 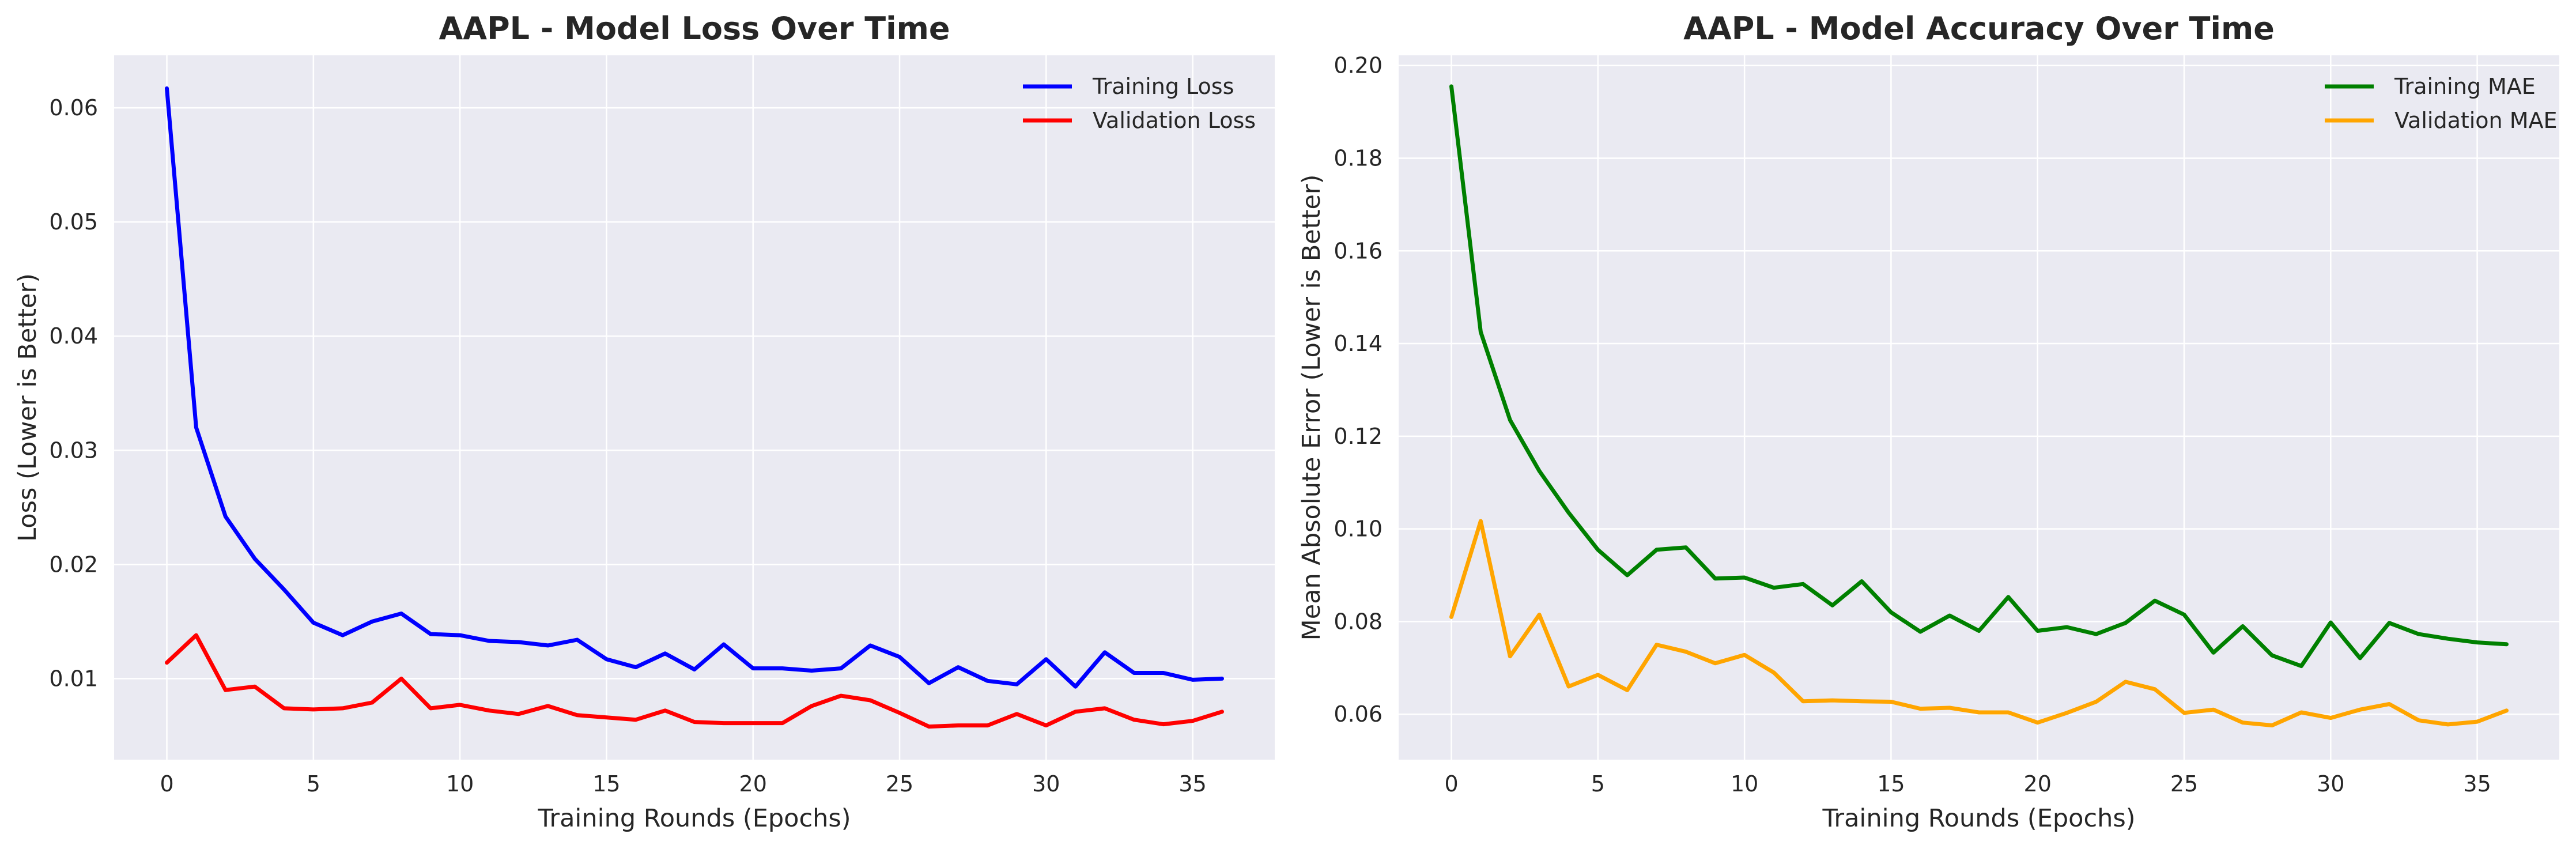 What do you see at coordinates (1311, 408) in the screenshot?
I see `mae-y-axis-label: Mean Absolute Error (Lower is Better)` at bounding box center [1311, 408].